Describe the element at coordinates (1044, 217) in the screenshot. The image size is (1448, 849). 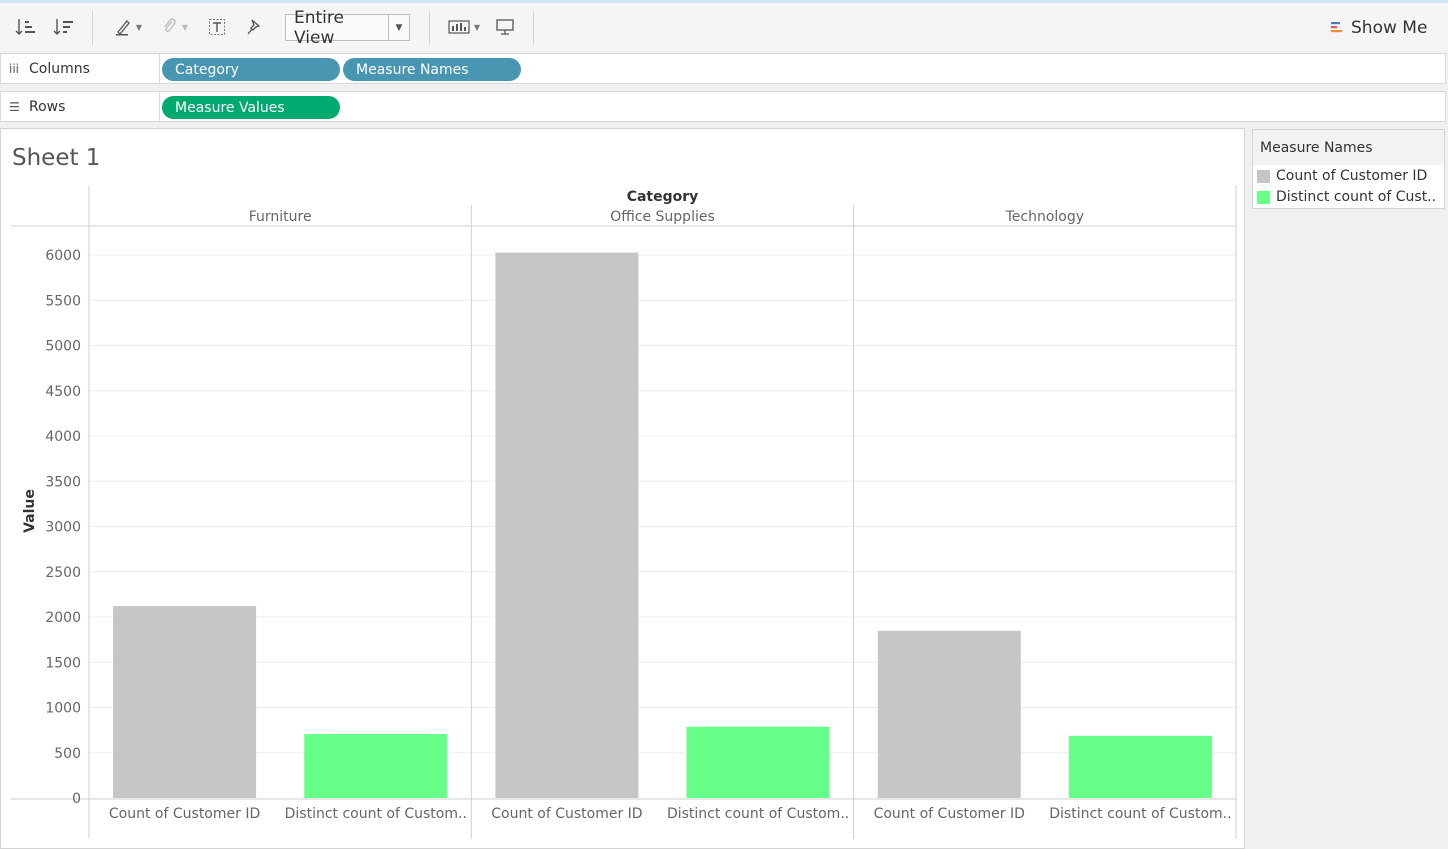
I see `category-header-label: Technology` at that location.